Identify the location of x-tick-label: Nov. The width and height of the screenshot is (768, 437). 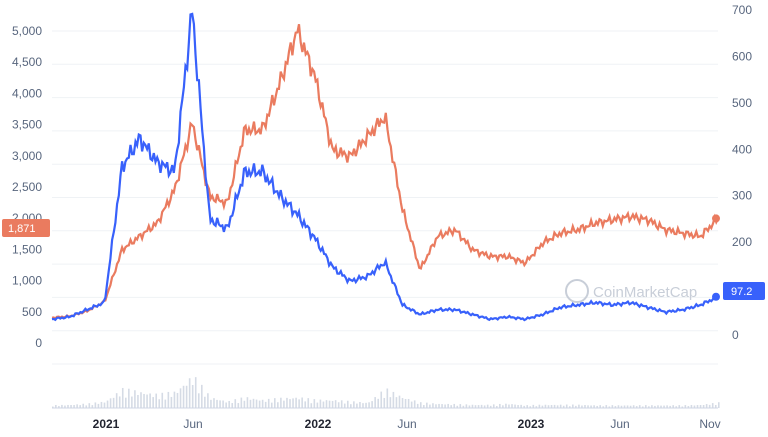
(709, 424).